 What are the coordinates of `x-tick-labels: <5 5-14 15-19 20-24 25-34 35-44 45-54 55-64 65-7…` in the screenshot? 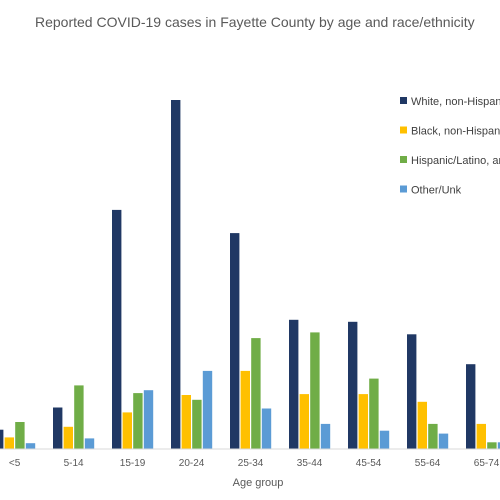 It's located at (254, 463).